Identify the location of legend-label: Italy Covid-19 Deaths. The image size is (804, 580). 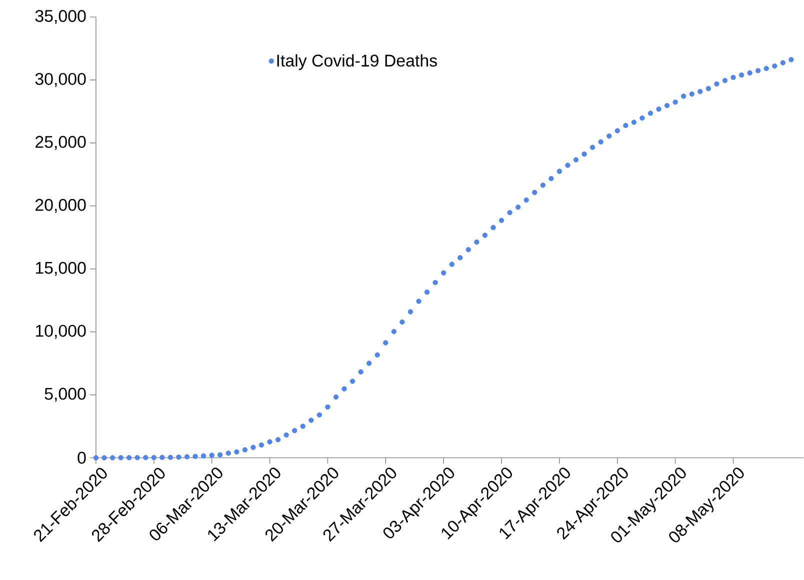
(357, 62).